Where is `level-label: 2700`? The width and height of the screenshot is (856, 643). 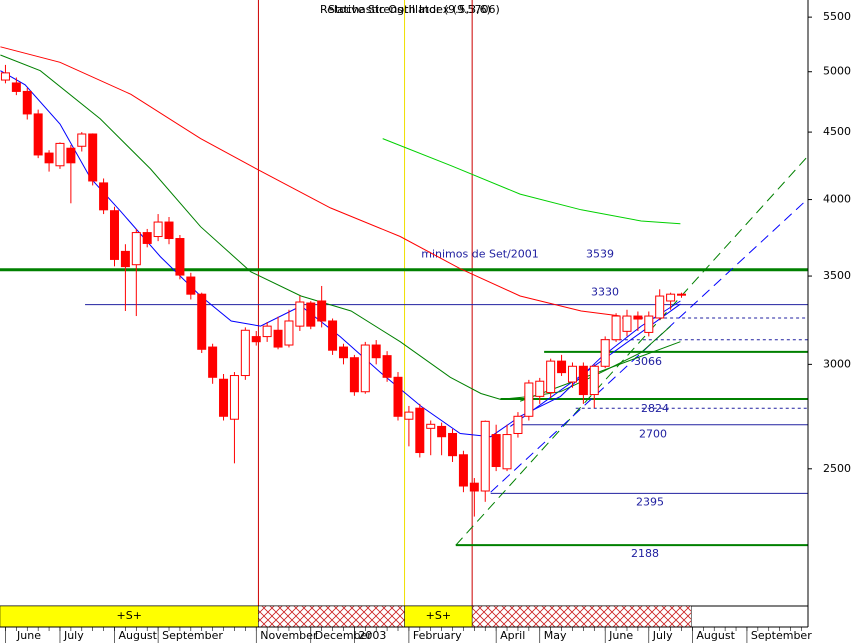
level-label: 2700 is located at coordinates (653, 434).